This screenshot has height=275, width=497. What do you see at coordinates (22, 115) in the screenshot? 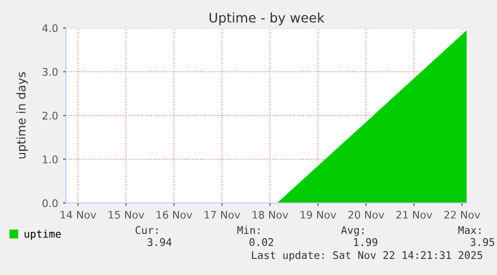
I see `y-axis-title: uptime in days` at bounding box center [22, 115].